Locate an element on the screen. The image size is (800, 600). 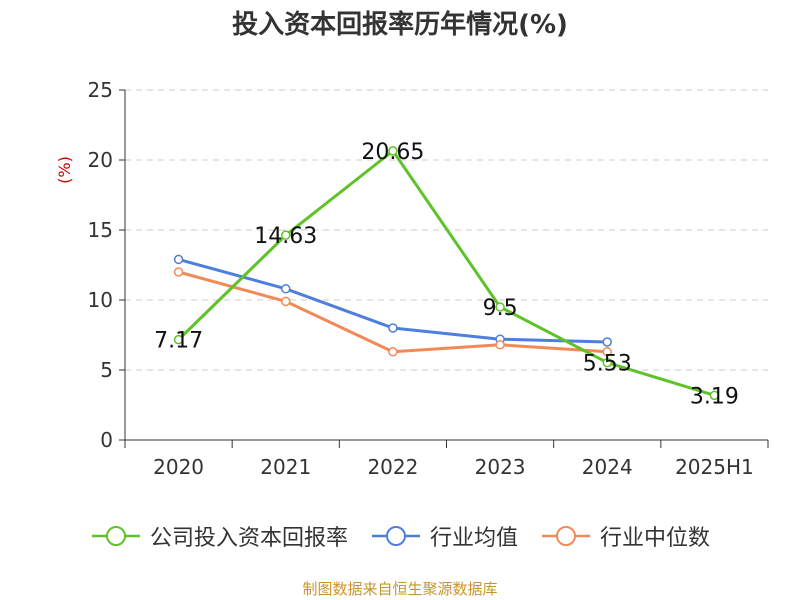
data-label: 3.19 is located at coordinates (714, 396).